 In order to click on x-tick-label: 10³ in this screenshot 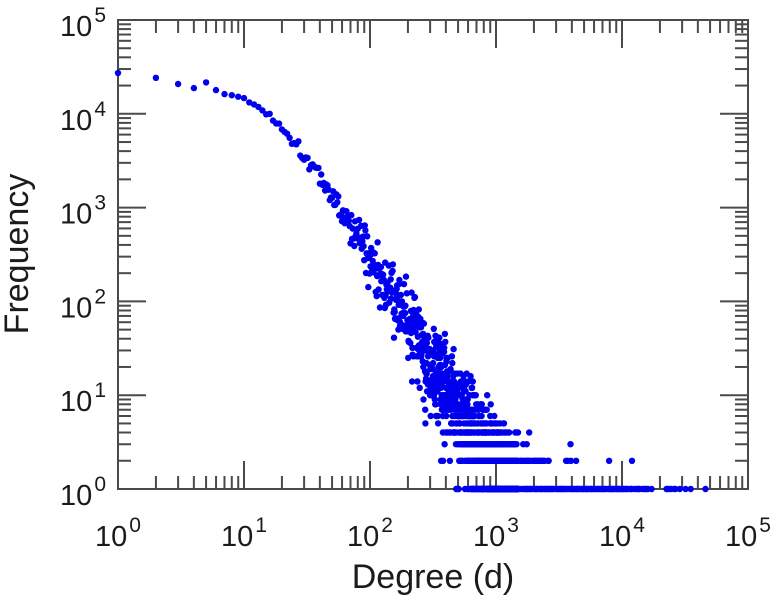, I will do `click(496, 533)`.